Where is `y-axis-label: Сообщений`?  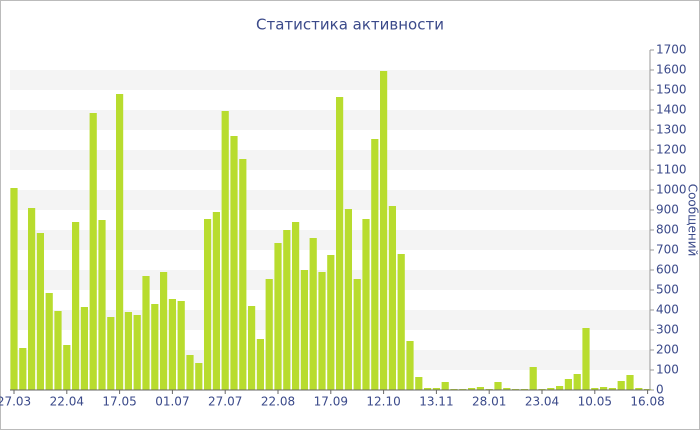
y-axis-label: Сообщений is located at coordinates (693, 220).